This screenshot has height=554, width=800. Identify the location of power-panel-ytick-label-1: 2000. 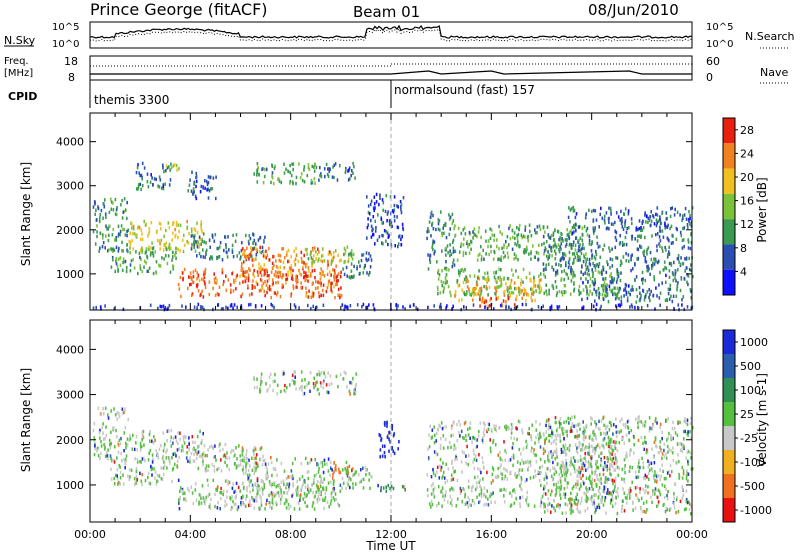
(70, 230).